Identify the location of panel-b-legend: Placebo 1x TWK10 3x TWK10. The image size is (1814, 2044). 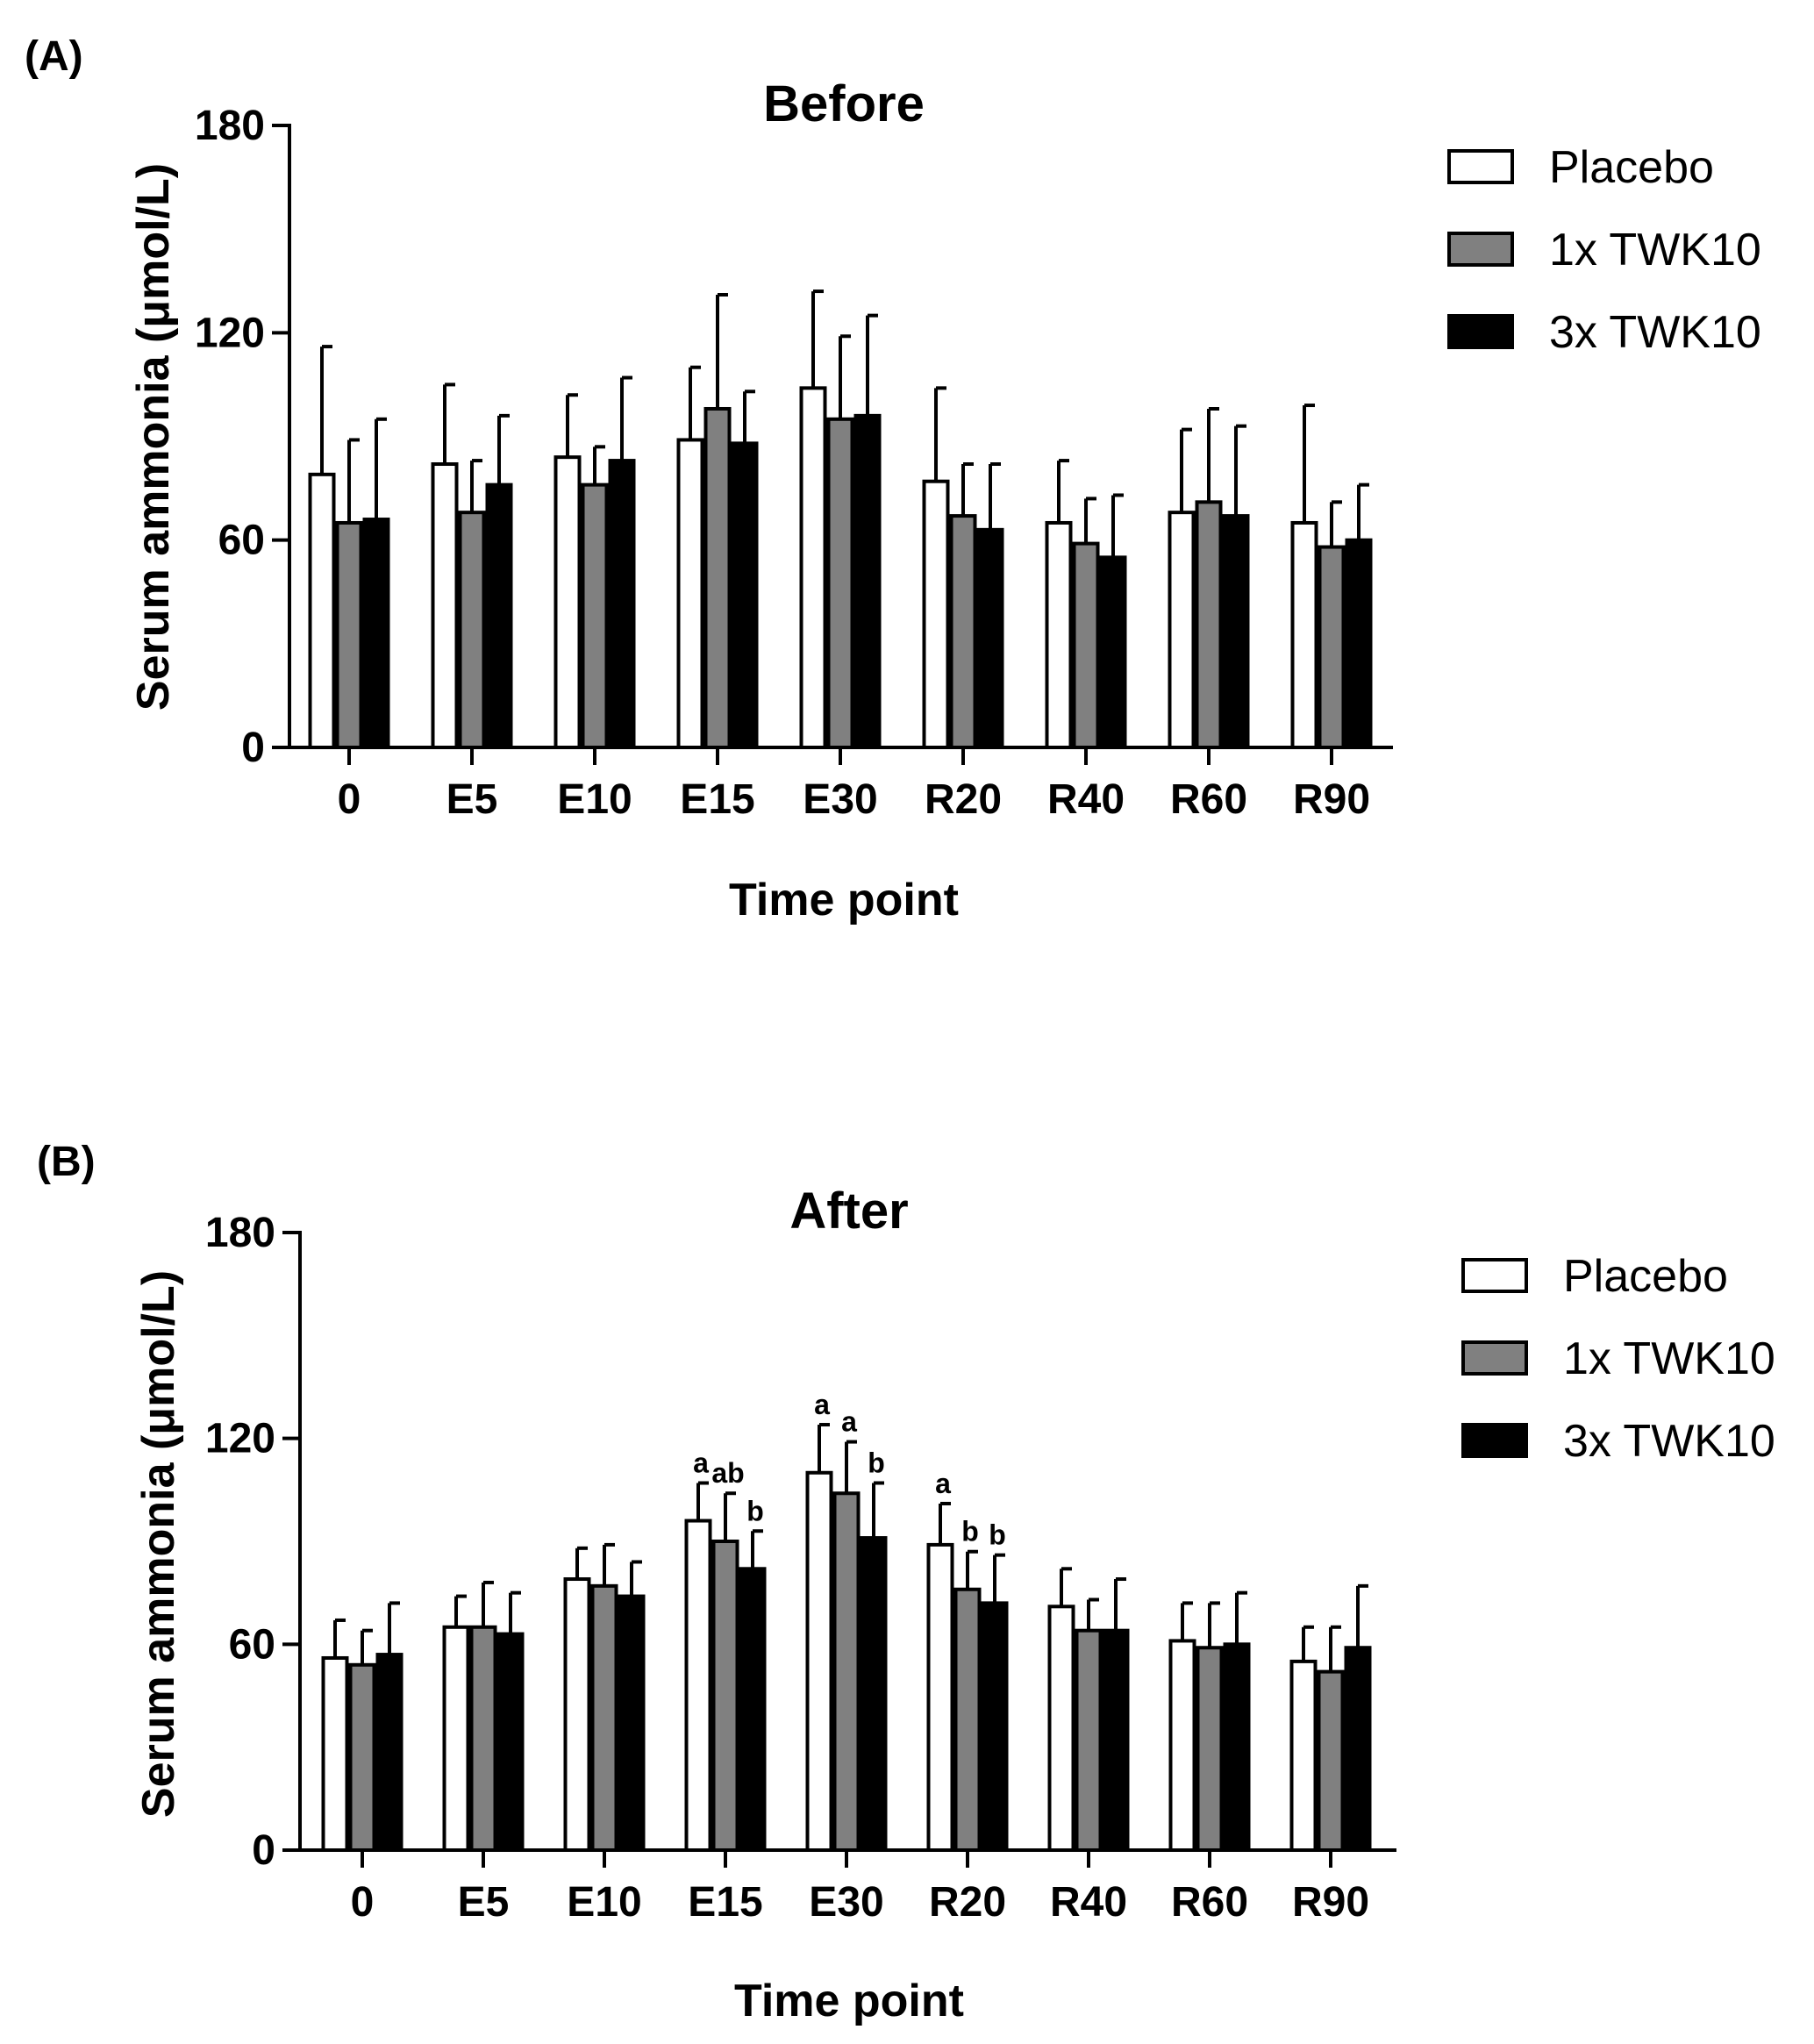
(1618, 1359).